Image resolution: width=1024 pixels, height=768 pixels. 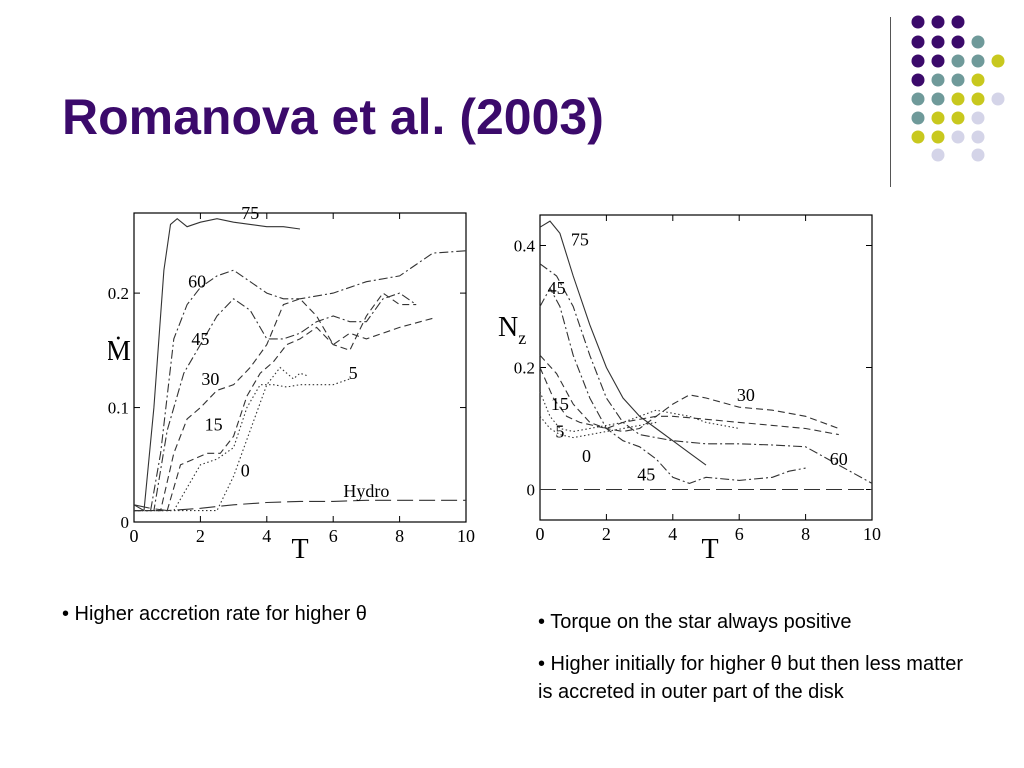 I want to click on y-tick-label: 0.4, so click(x=525, y=246).